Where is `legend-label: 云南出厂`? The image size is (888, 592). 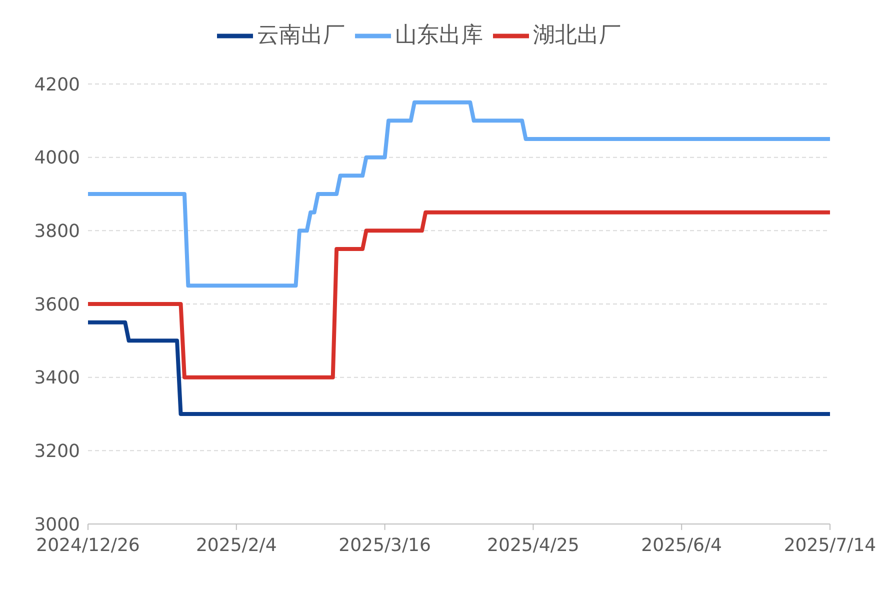
legend-label: 云南出厂 is located at coordinates (301, 35).